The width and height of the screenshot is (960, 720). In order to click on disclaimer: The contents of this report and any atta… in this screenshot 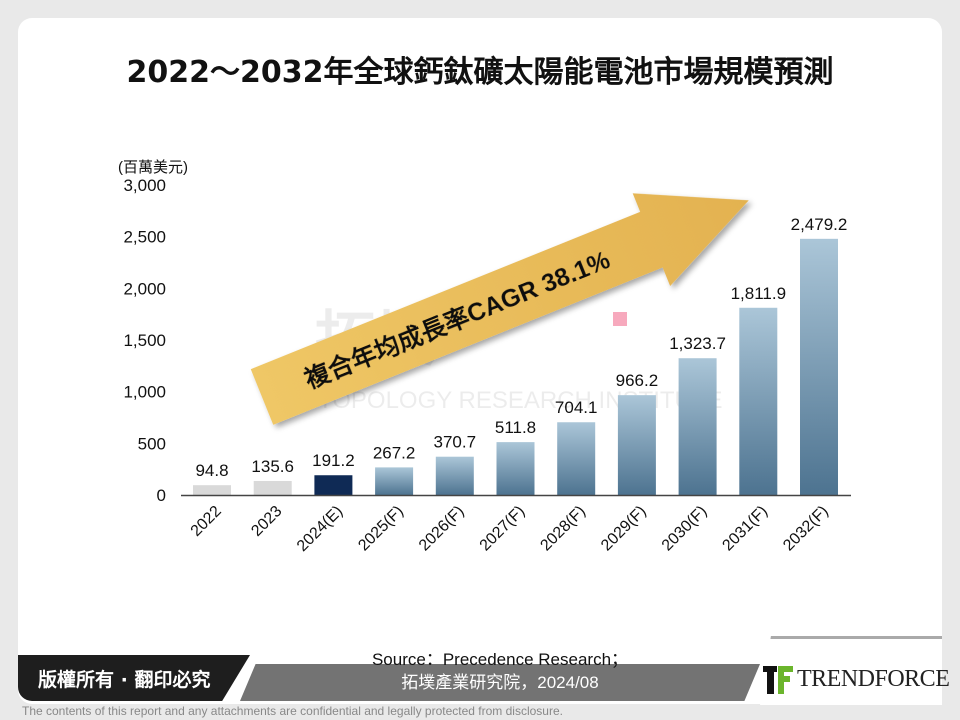, I will do `click(292, 711)`.